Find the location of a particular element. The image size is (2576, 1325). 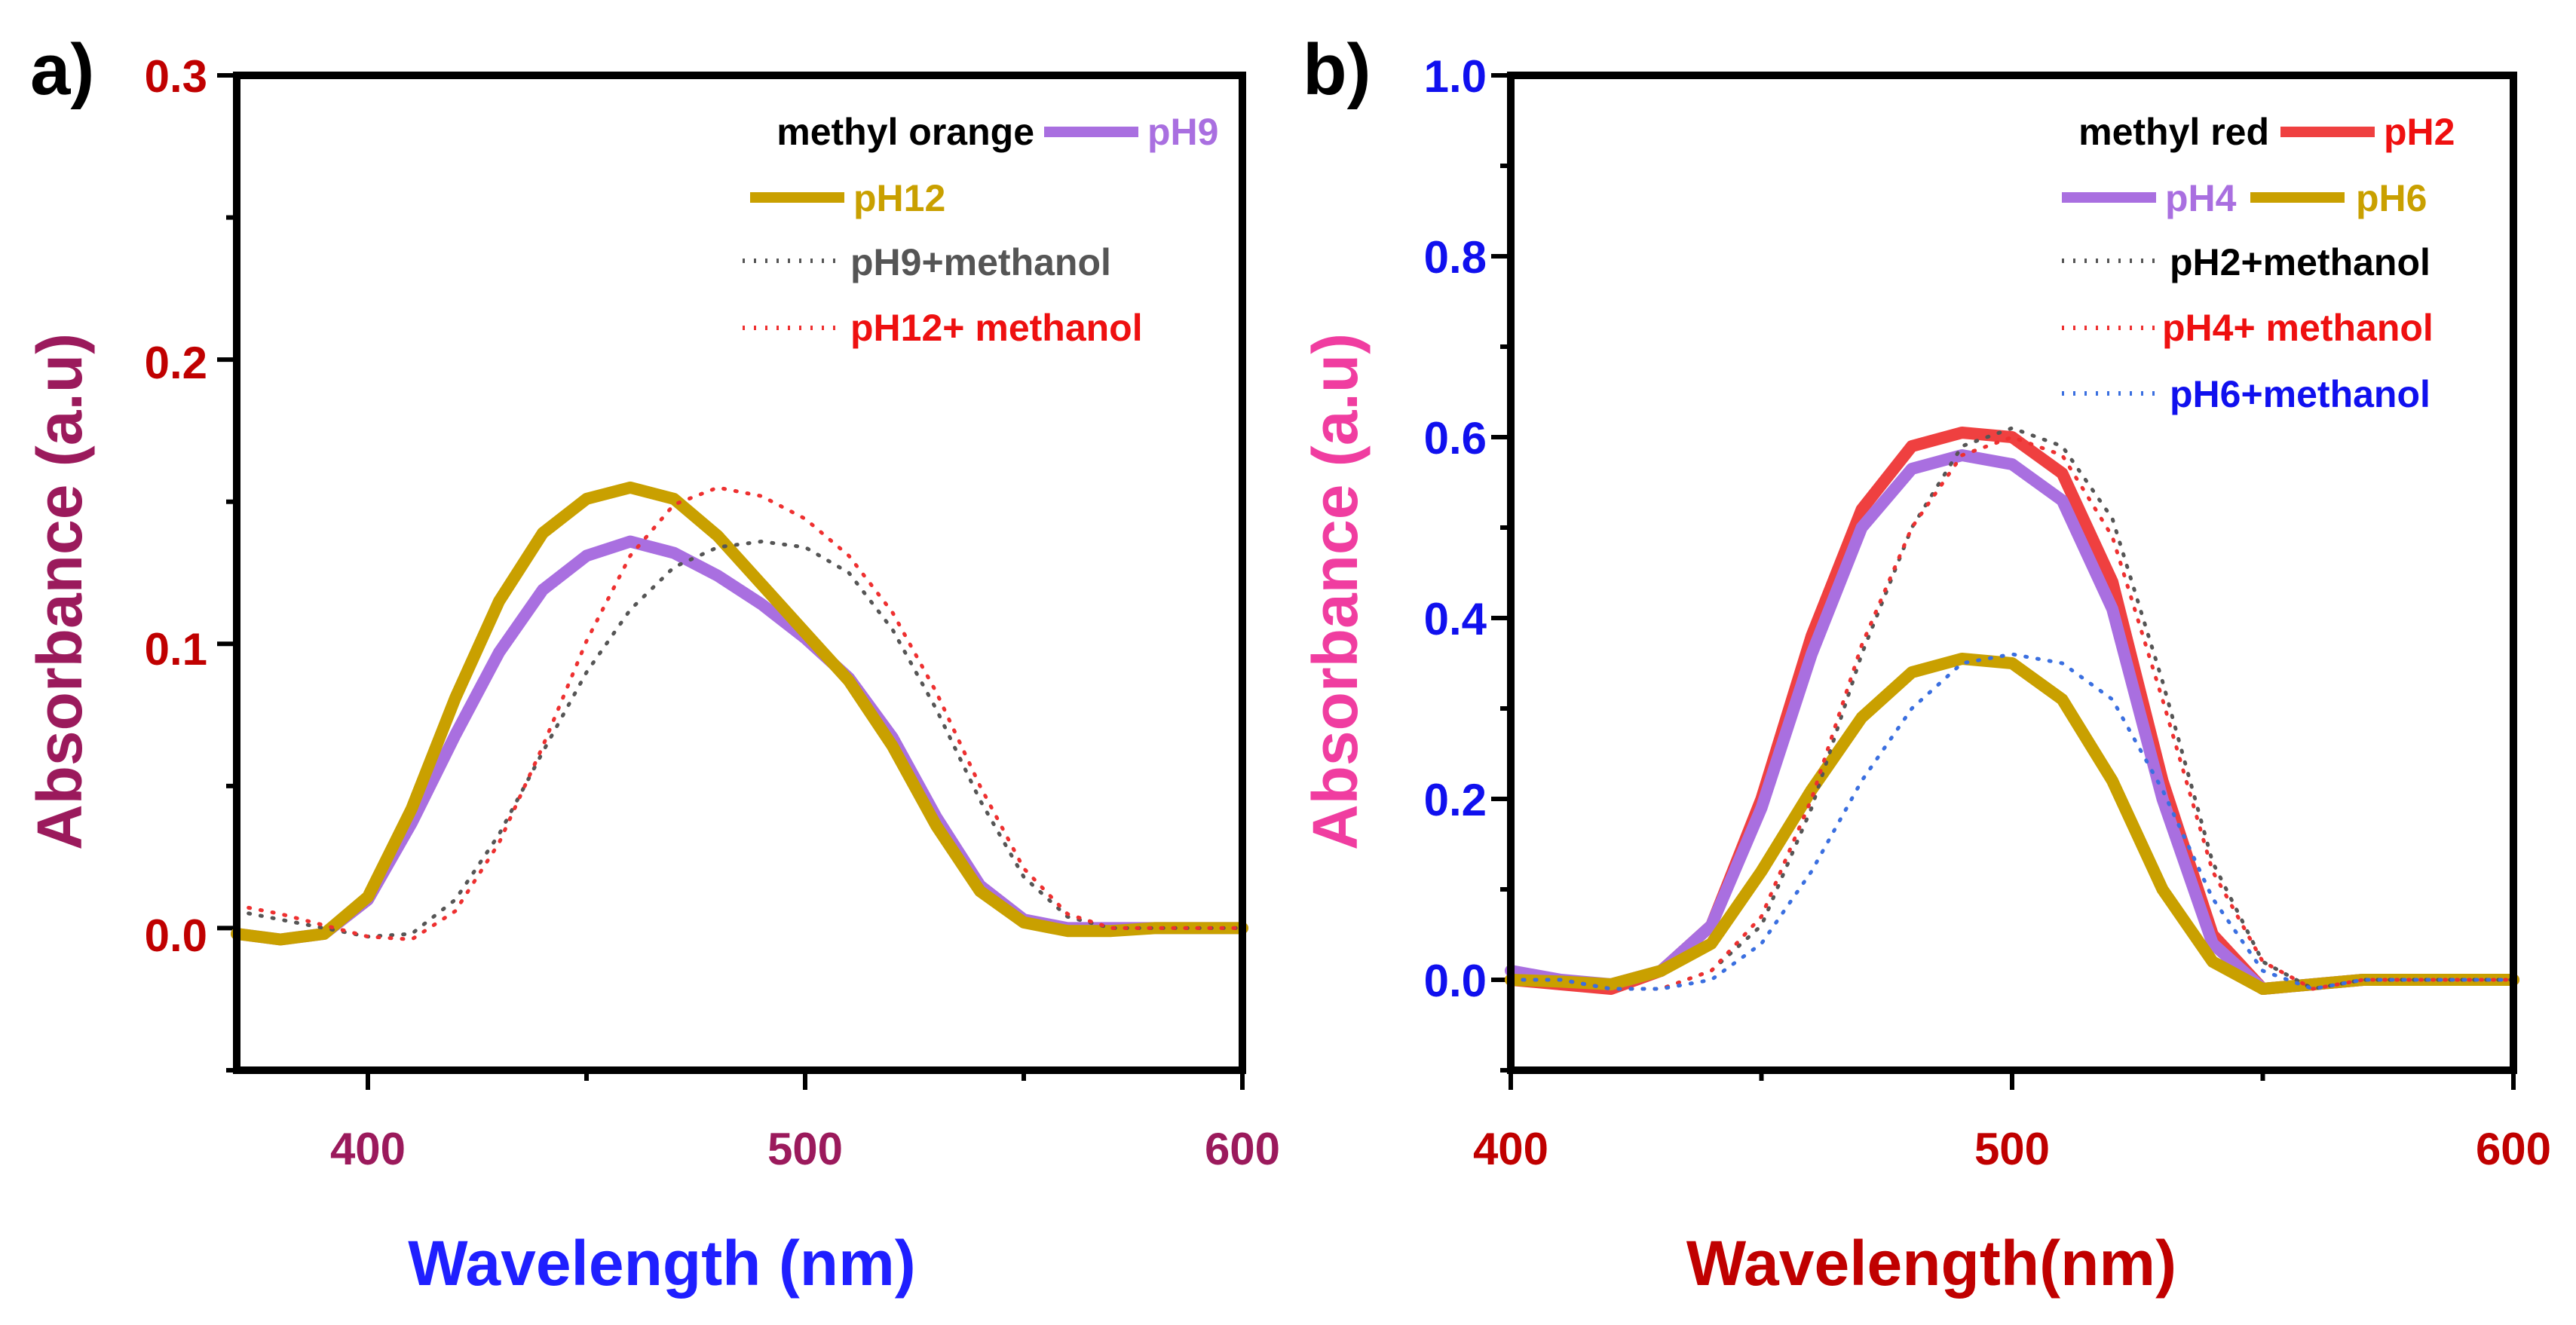

panel-b-ytick-label: 1.0 is located at coordinates (1455, 76).